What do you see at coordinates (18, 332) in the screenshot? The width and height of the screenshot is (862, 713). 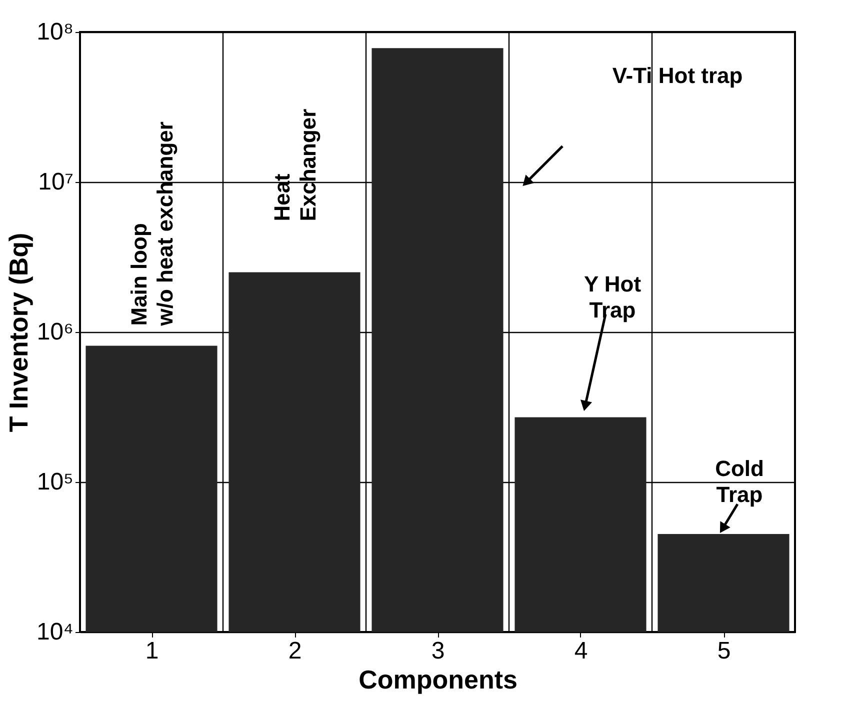 I see `y-axis-title: T Inventory (Bq)` at bounding box center [18, 332].